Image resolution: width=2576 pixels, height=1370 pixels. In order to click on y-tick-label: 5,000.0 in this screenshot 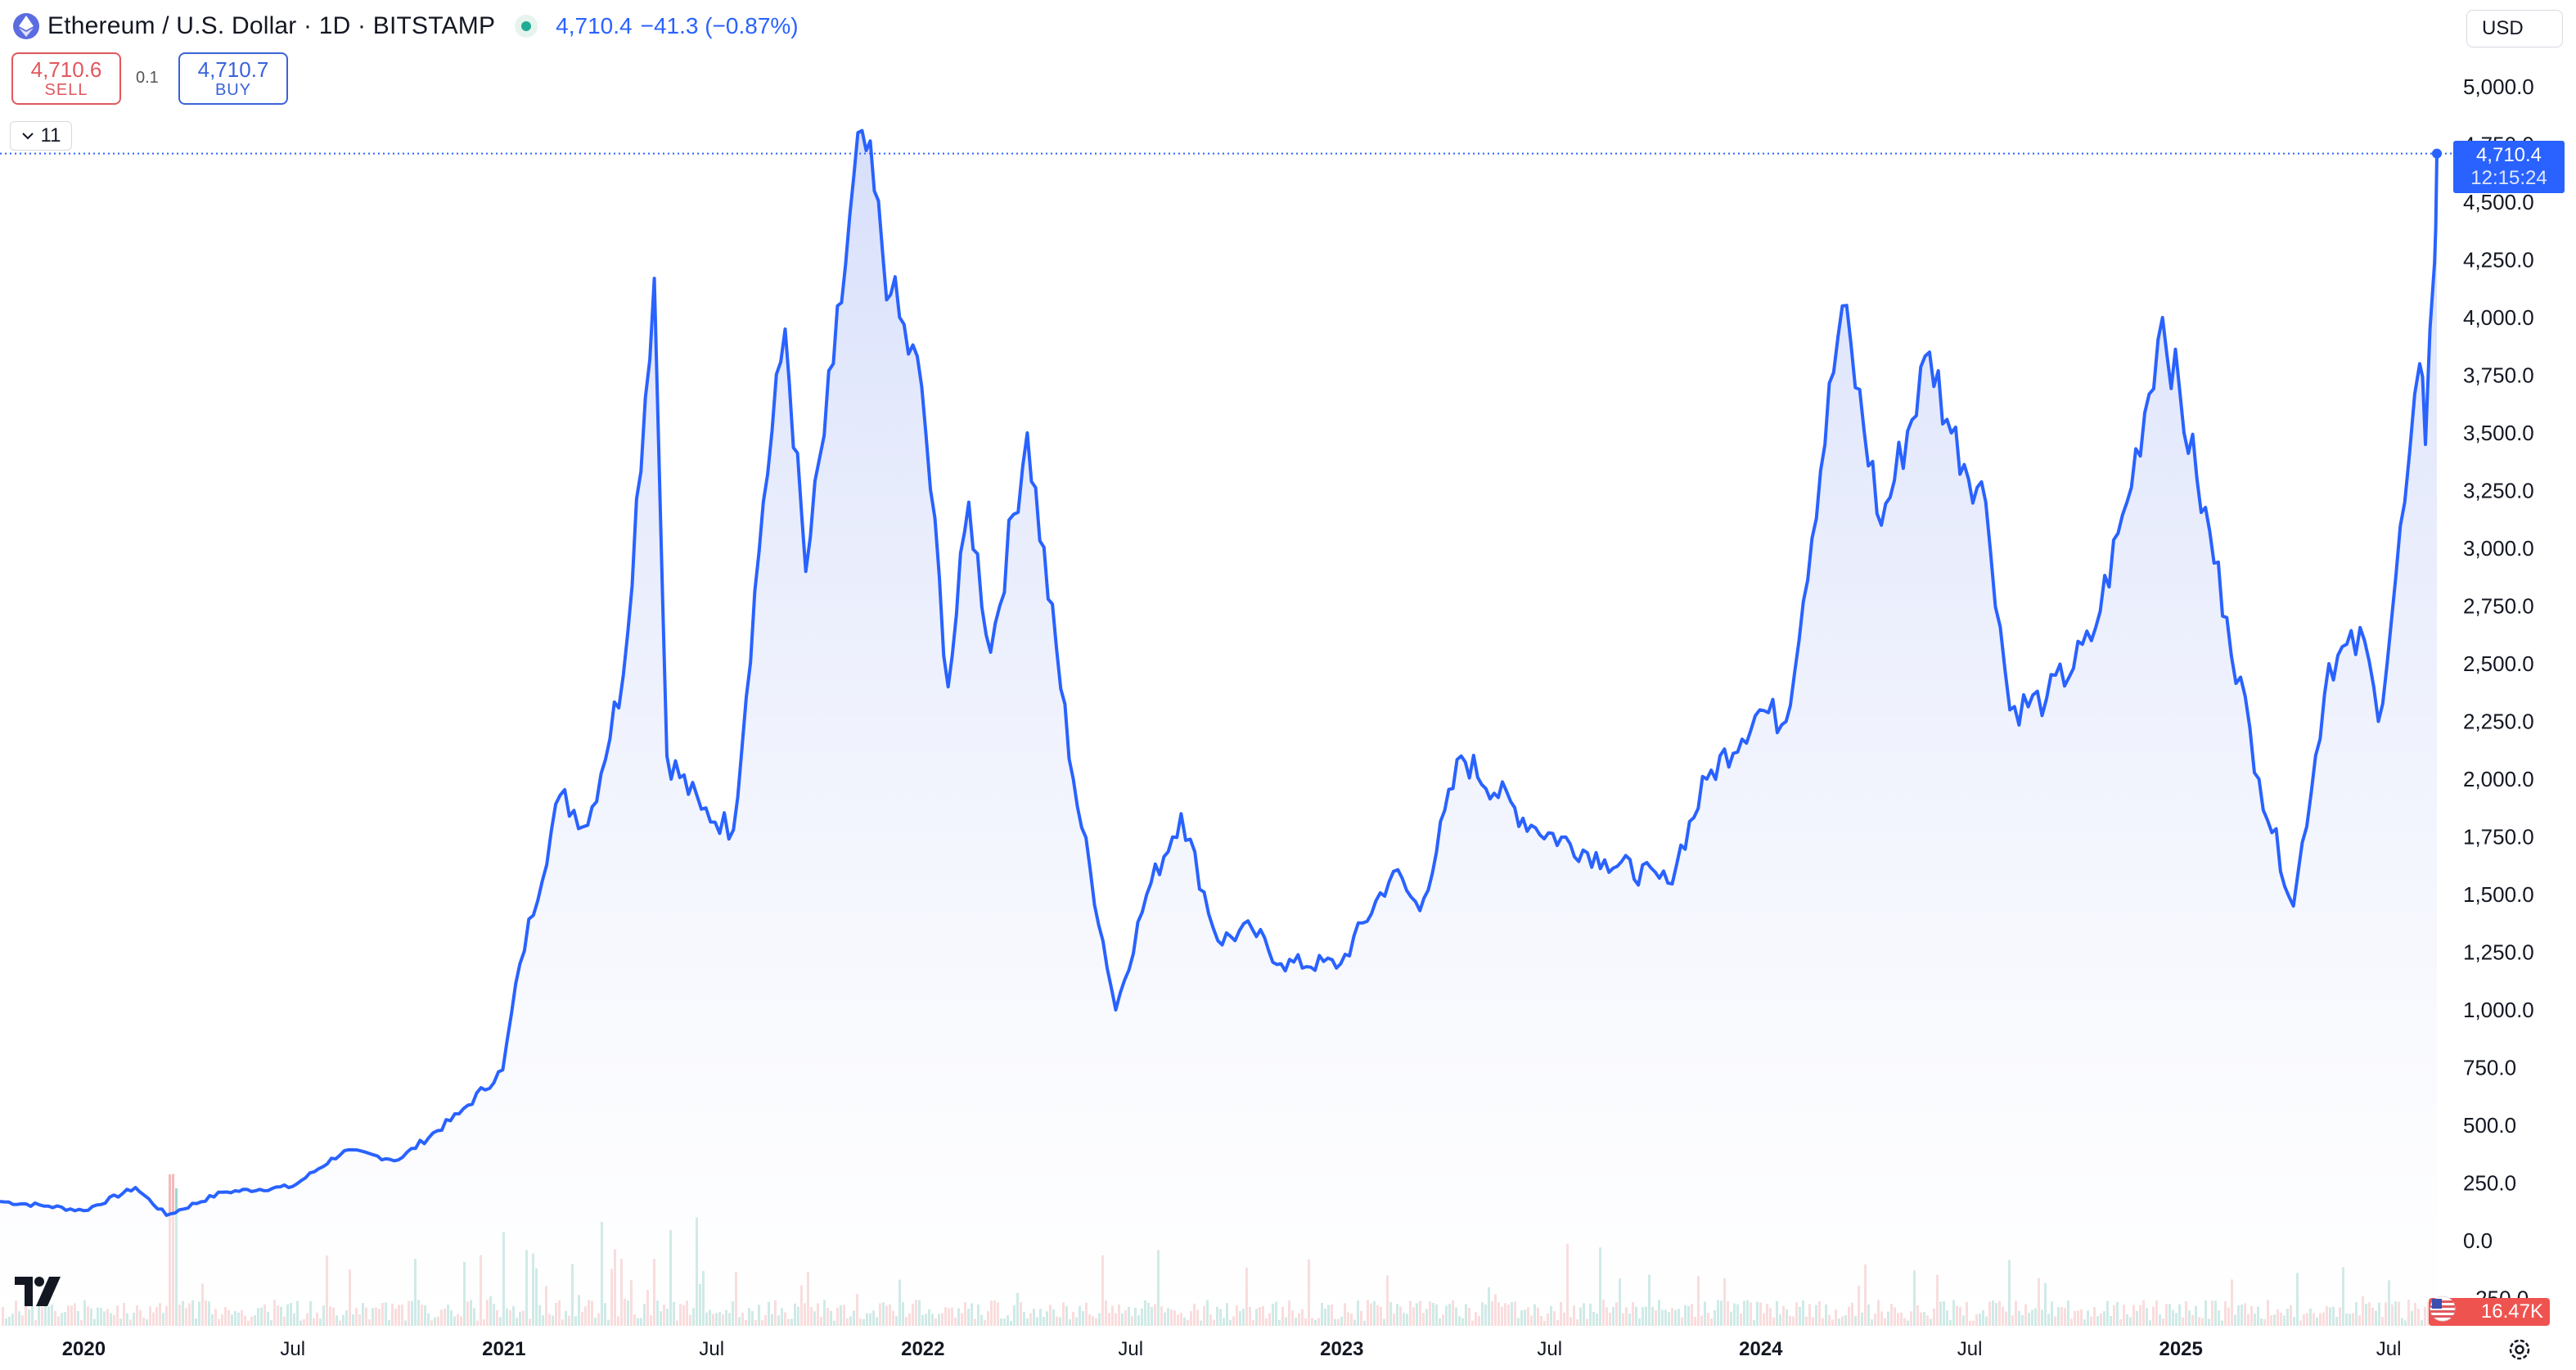, I will do `click(2499, 86)`.